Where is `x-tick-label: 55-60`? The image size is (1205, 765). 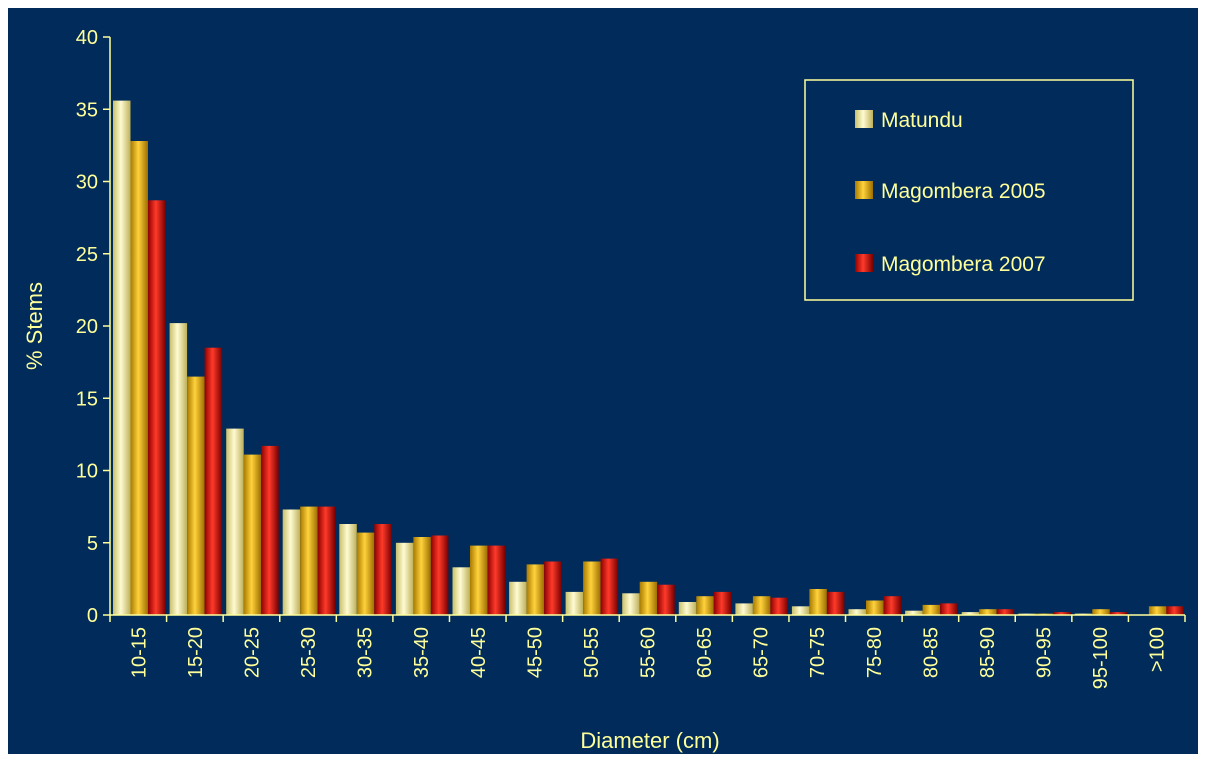 x-tick-label: 55-60 is located at coordinates (649, 652).